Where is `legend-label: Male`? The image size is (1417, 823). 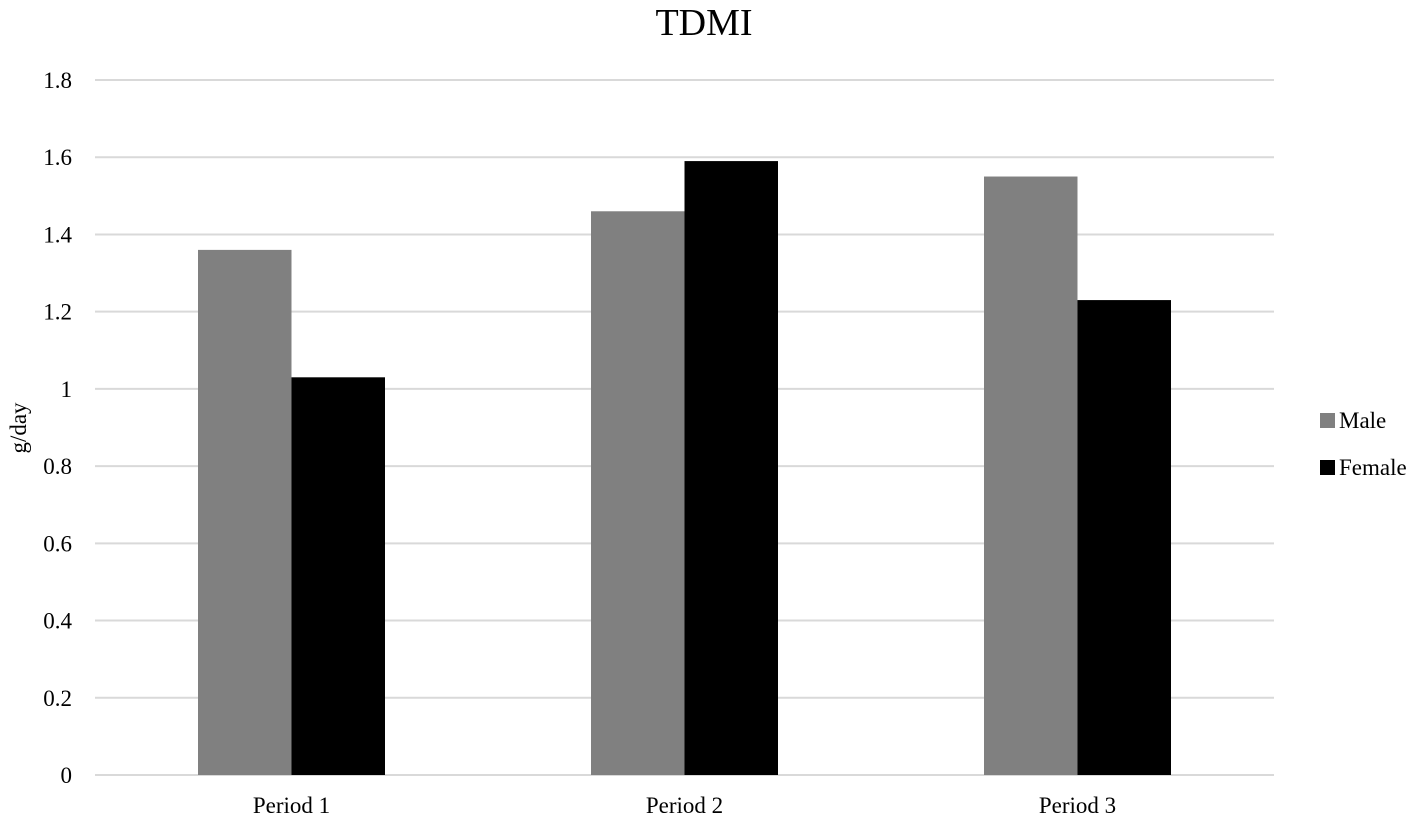
legend-label: Male is located at coordinates (1362, 420).